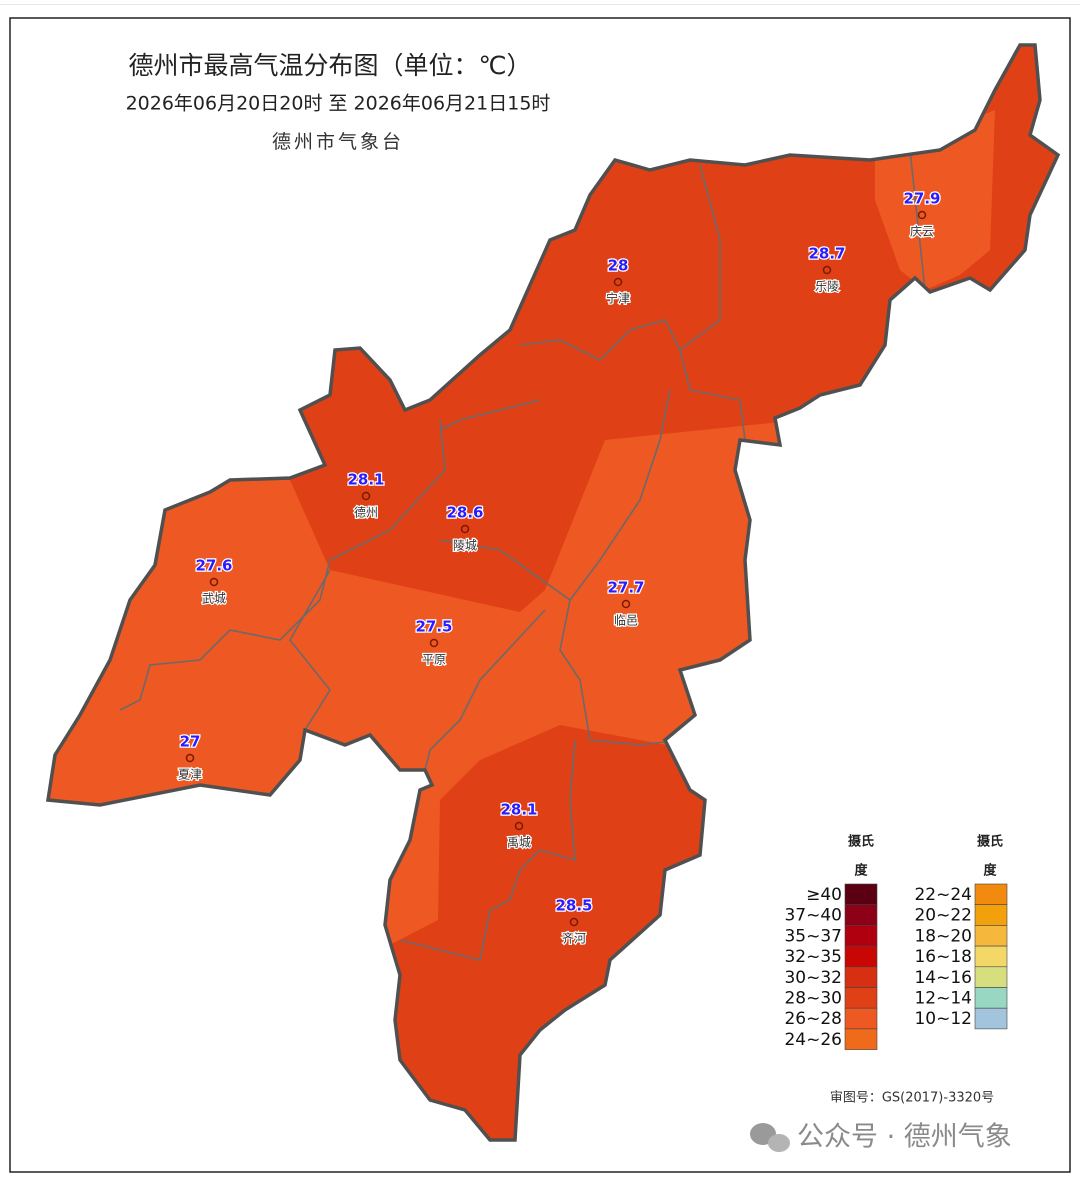 The width and height of the screenshot is (1080, 1187). I want to click on legend-label: ≥40, so click(824, 895).